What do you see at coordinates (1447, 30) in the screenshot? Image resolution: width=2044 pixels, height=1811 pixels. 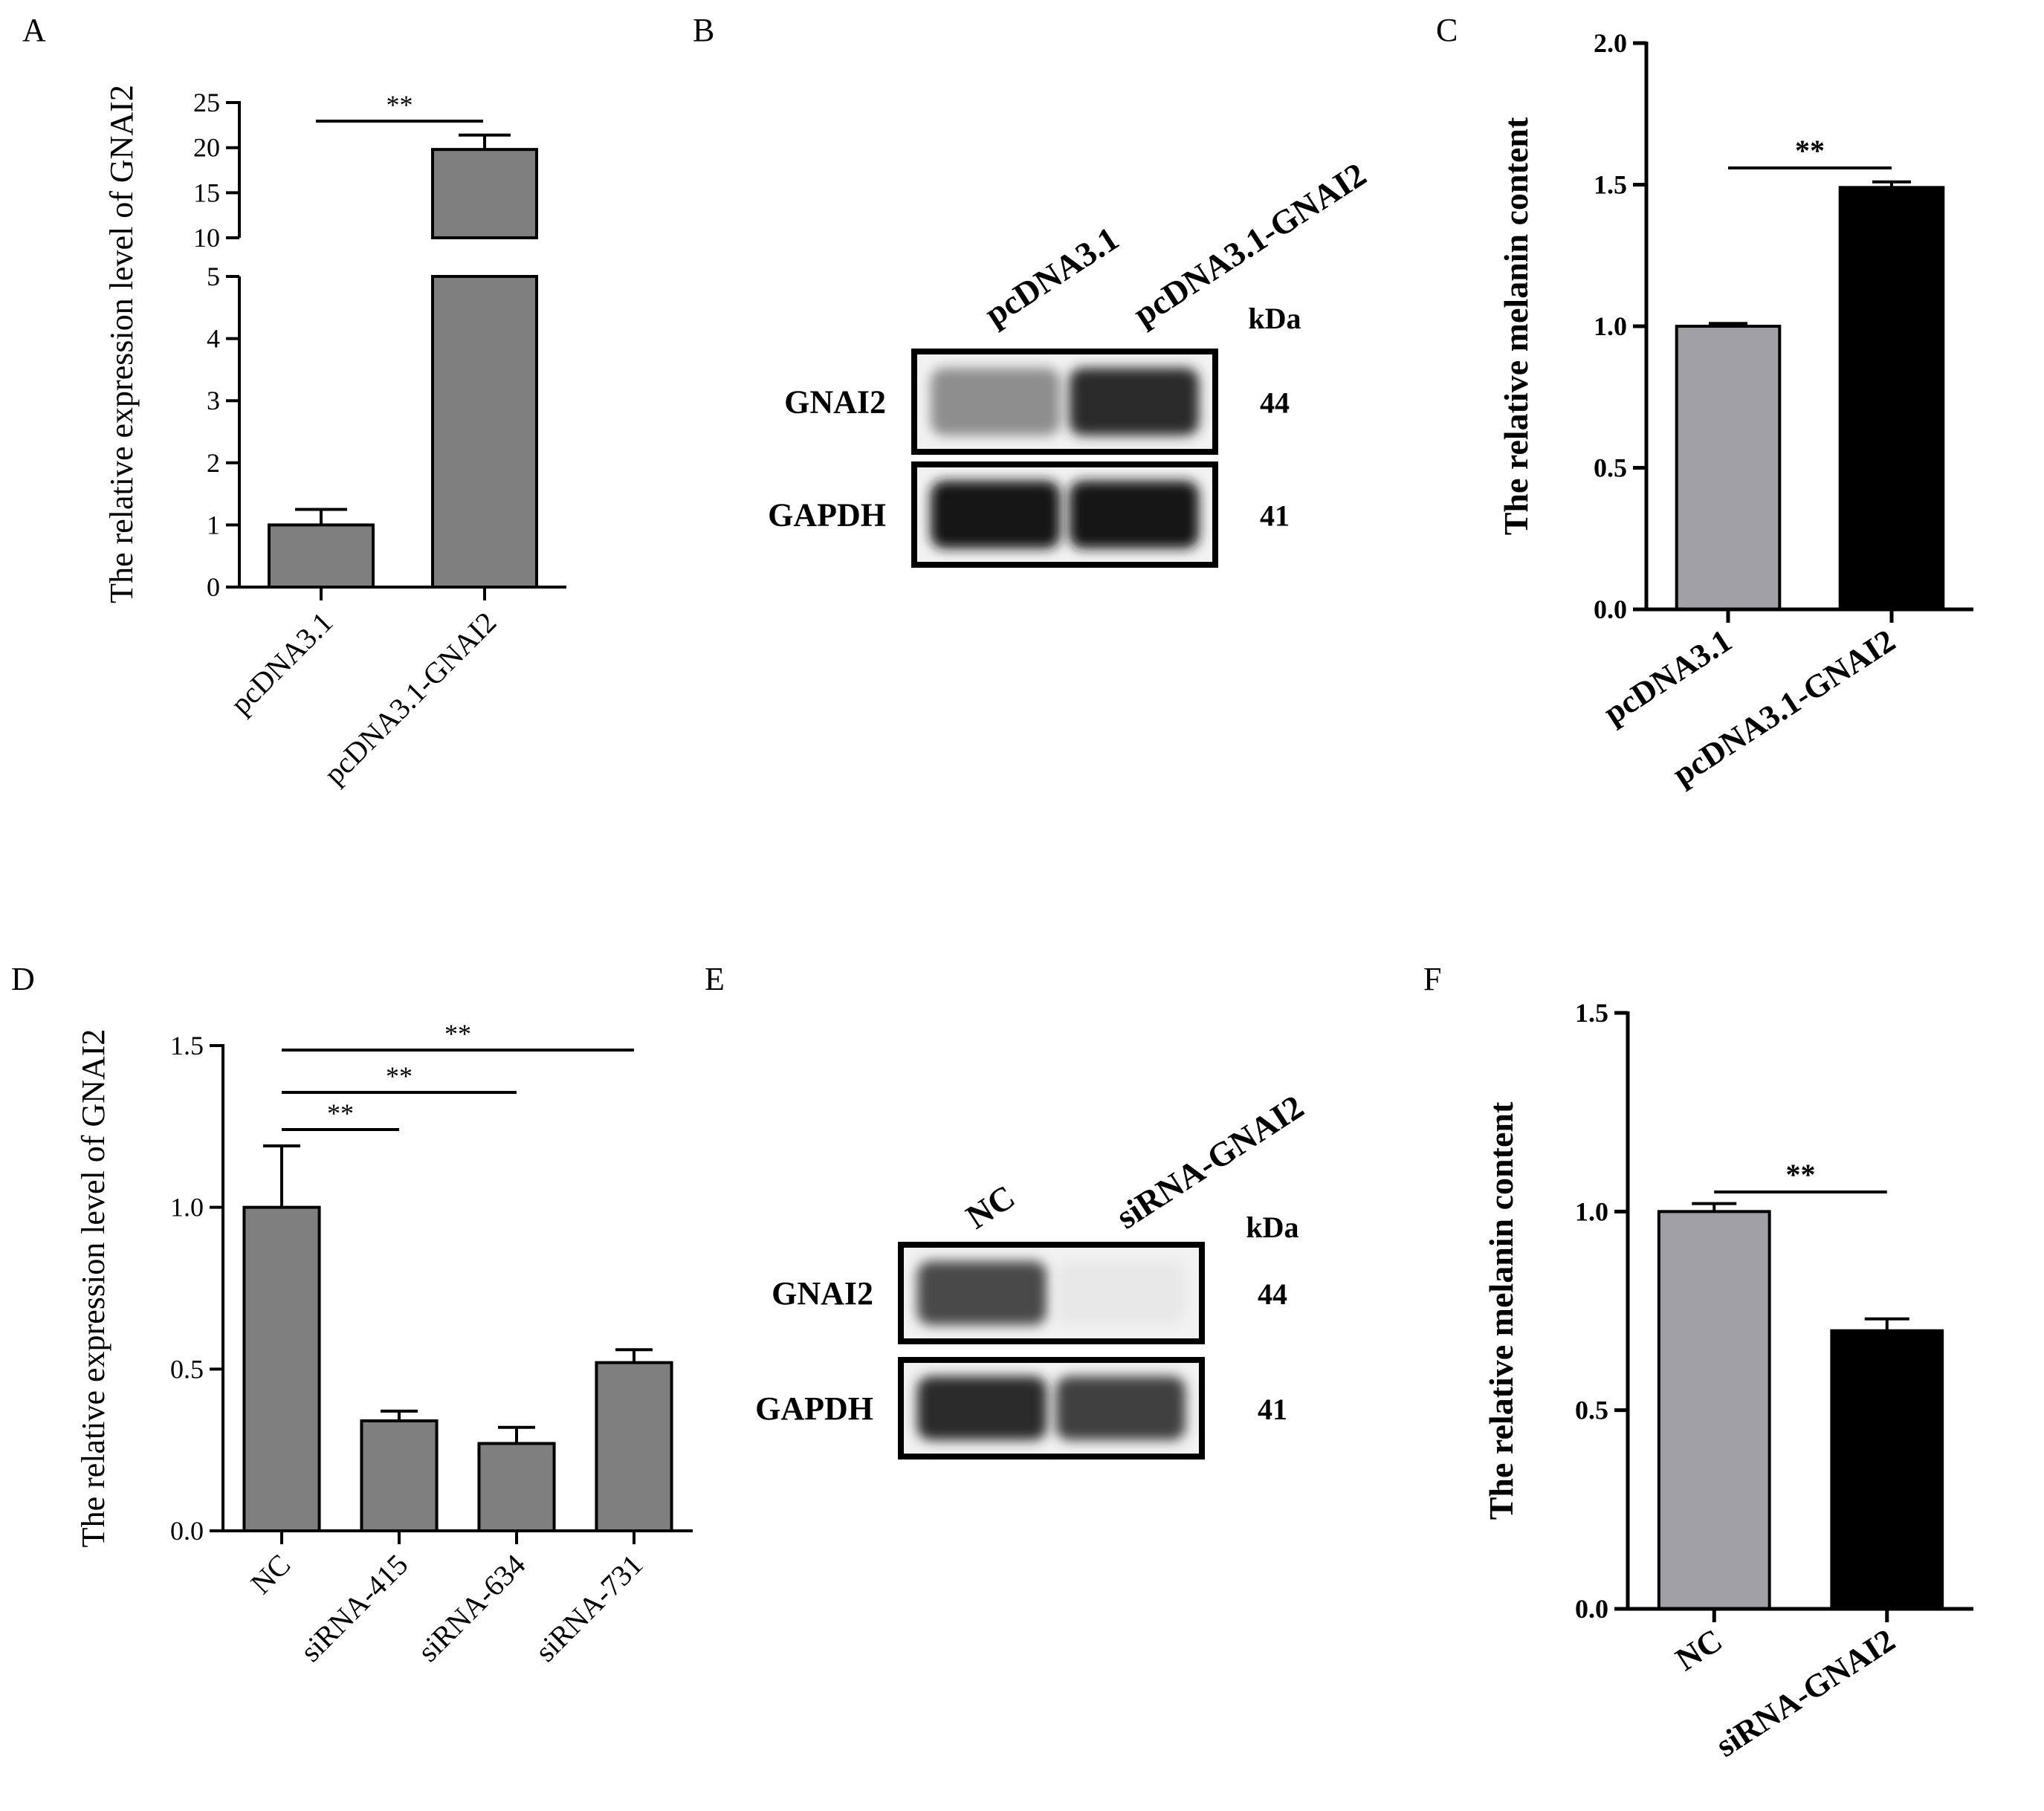 I see `panel-c-label: C` at bounding box center [1447, 30].